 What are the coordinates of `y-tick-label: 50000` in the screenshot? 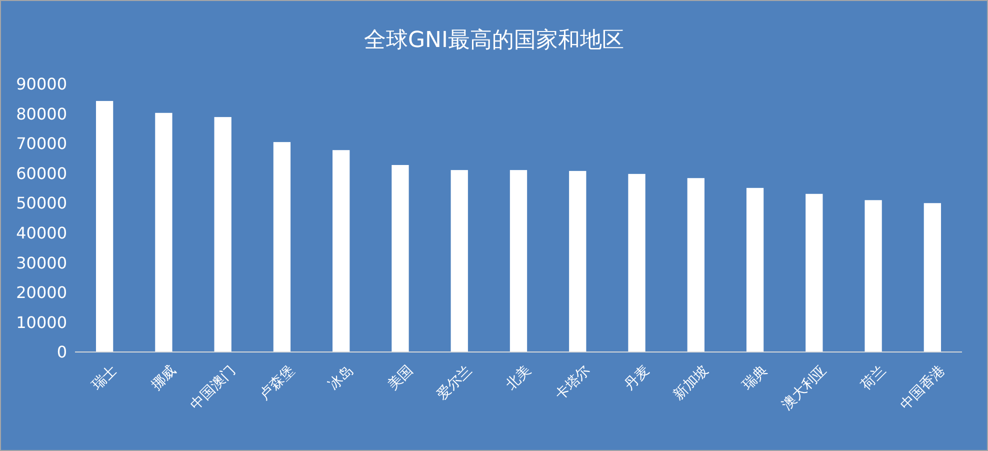 It's located at (41, 203).